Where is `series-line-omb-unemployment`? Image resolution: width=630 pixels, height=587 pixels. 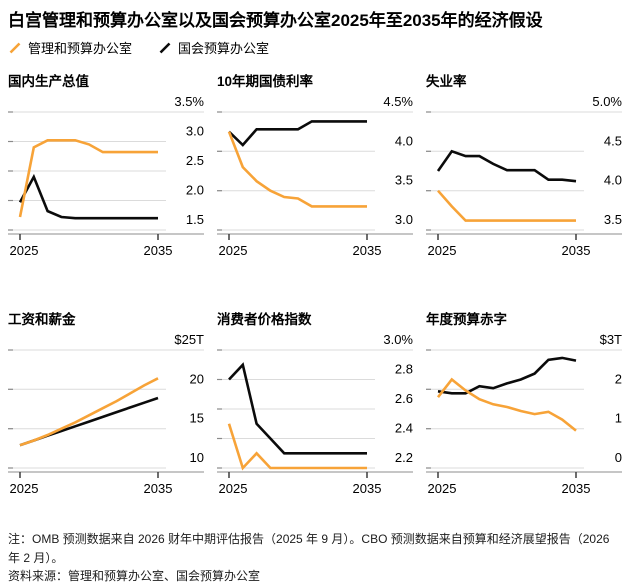
series-line-omb-unemployment is located at coordinates (506, 206).